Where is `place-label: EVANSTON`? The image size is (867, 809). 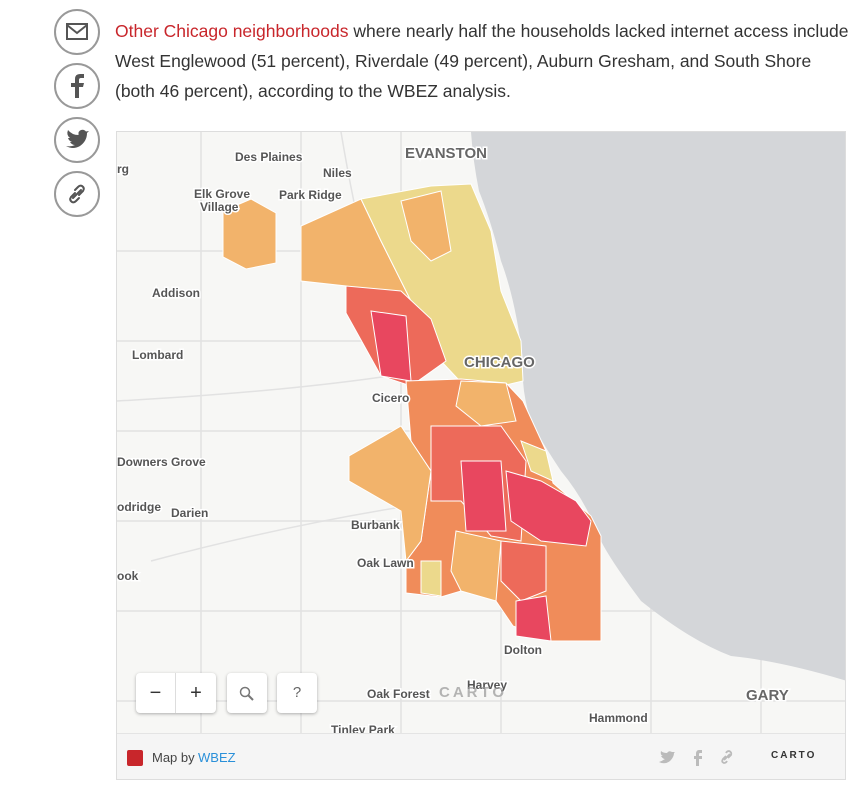 place-label: EVANSTON is located at coordinates (446, 153).